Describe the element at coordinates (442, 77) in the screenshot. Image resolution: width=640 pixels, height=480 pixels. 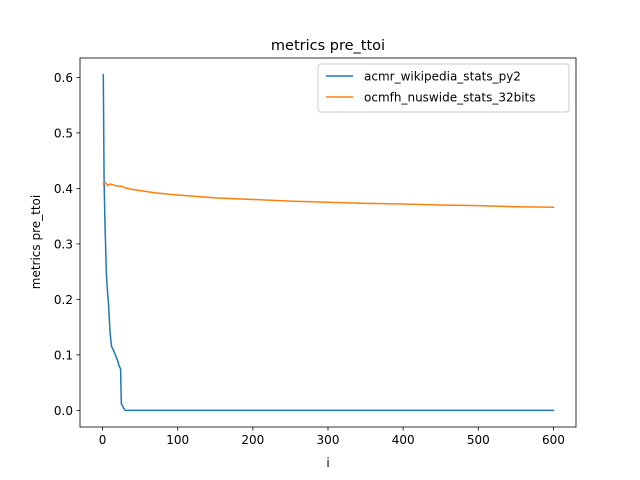
I see `legend-label-1: acmr_wikipedia_stats_py2` at that location.